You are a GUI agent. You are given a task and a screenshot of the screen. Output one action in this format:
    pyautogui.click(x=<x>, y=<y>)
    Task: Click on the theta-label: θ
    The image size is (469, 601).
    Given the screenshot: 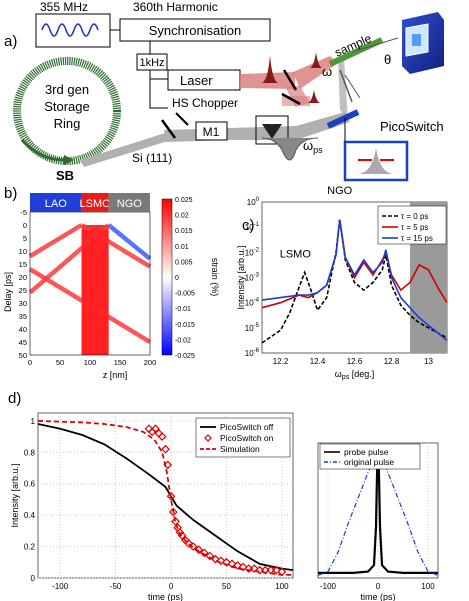 What is the action you would take?
    pyautogui.click(x=387, y=59)
    